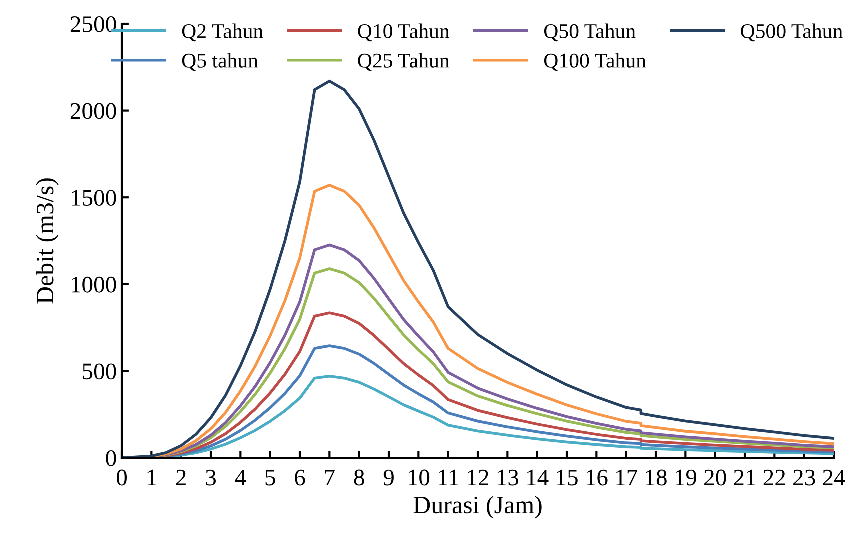  I want to click on x-tick-label: 18, so click(656, 478).